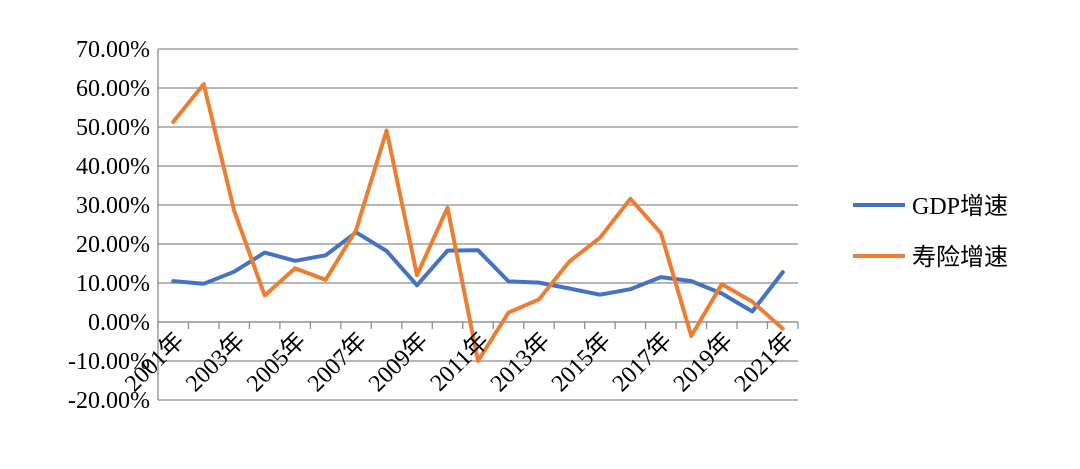 This screenshot has width=1080, height=469. I want to click on y-tick-label: 40.00%, so click(113, 167).